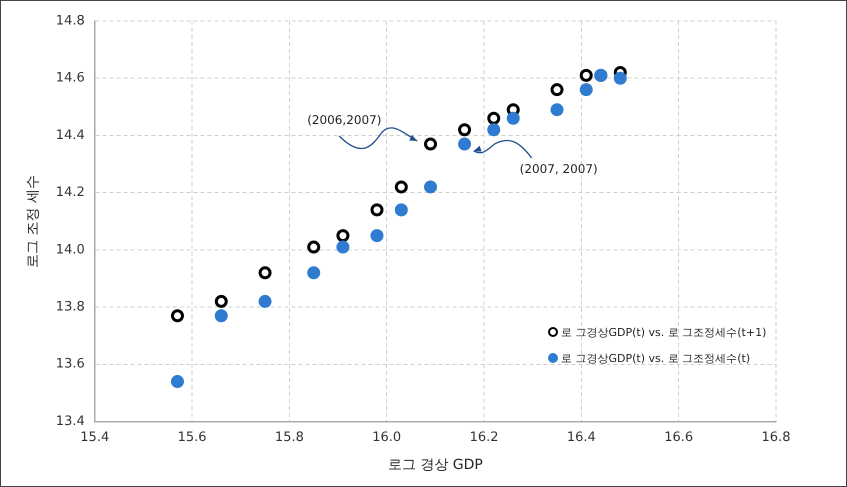 The width and height of the screenshot is (847, 487). What do you see at coordinates (663, 332) in the screenshot?
I see `legend-label: 로 그경상GDP(t) vs. 로 그조정세수(t+1)` at bounding box center [663, 332].